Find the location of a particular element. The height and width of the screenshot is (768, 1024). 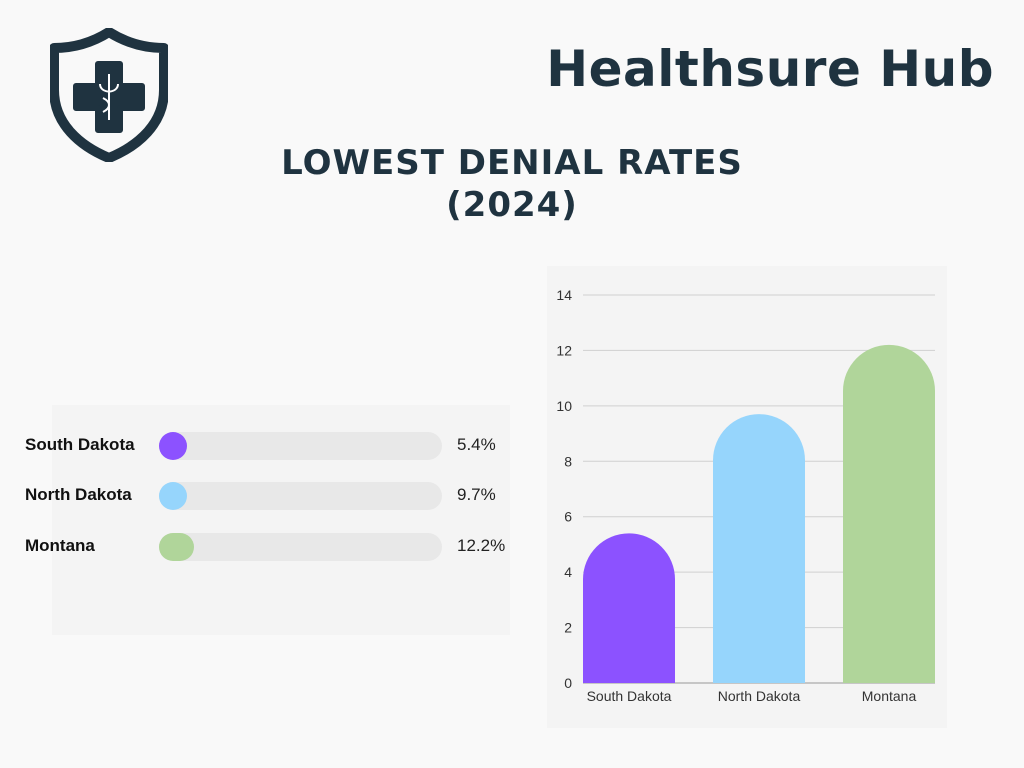

y-tick-label: 10 is located at coordinates (564, 406).